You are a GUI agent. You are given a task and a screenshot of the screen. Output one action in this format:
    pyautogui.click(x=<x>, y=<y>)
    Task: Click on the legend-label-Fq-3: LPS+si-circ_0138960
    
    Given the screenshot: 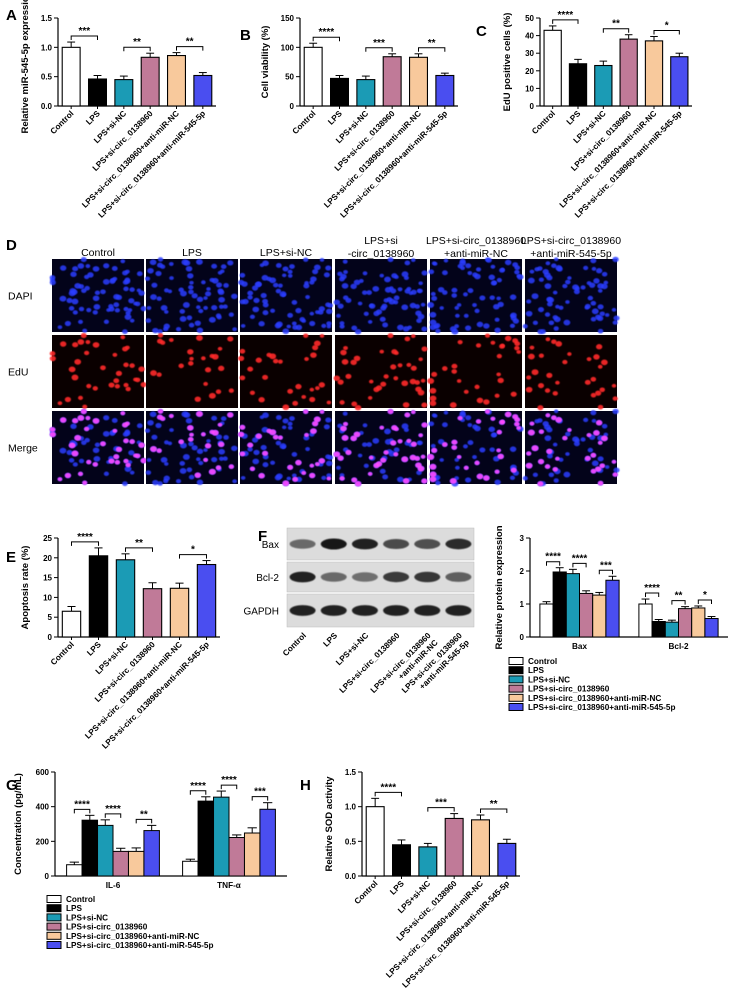 What is the action you would take?
    pyautogui.click(x=569, y=689)
    